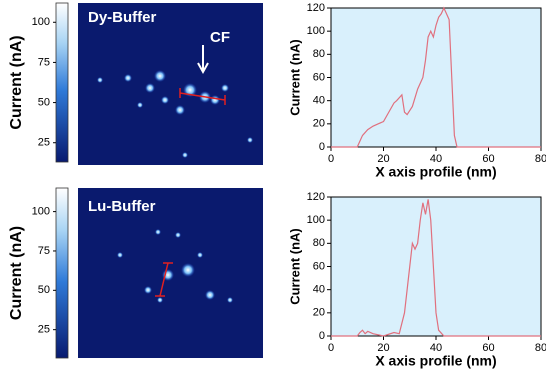 Image resolution: width=546 pixels, height=373 pixels. I want to click on image-top: Dy-Buffer CF, so click(170, 84).